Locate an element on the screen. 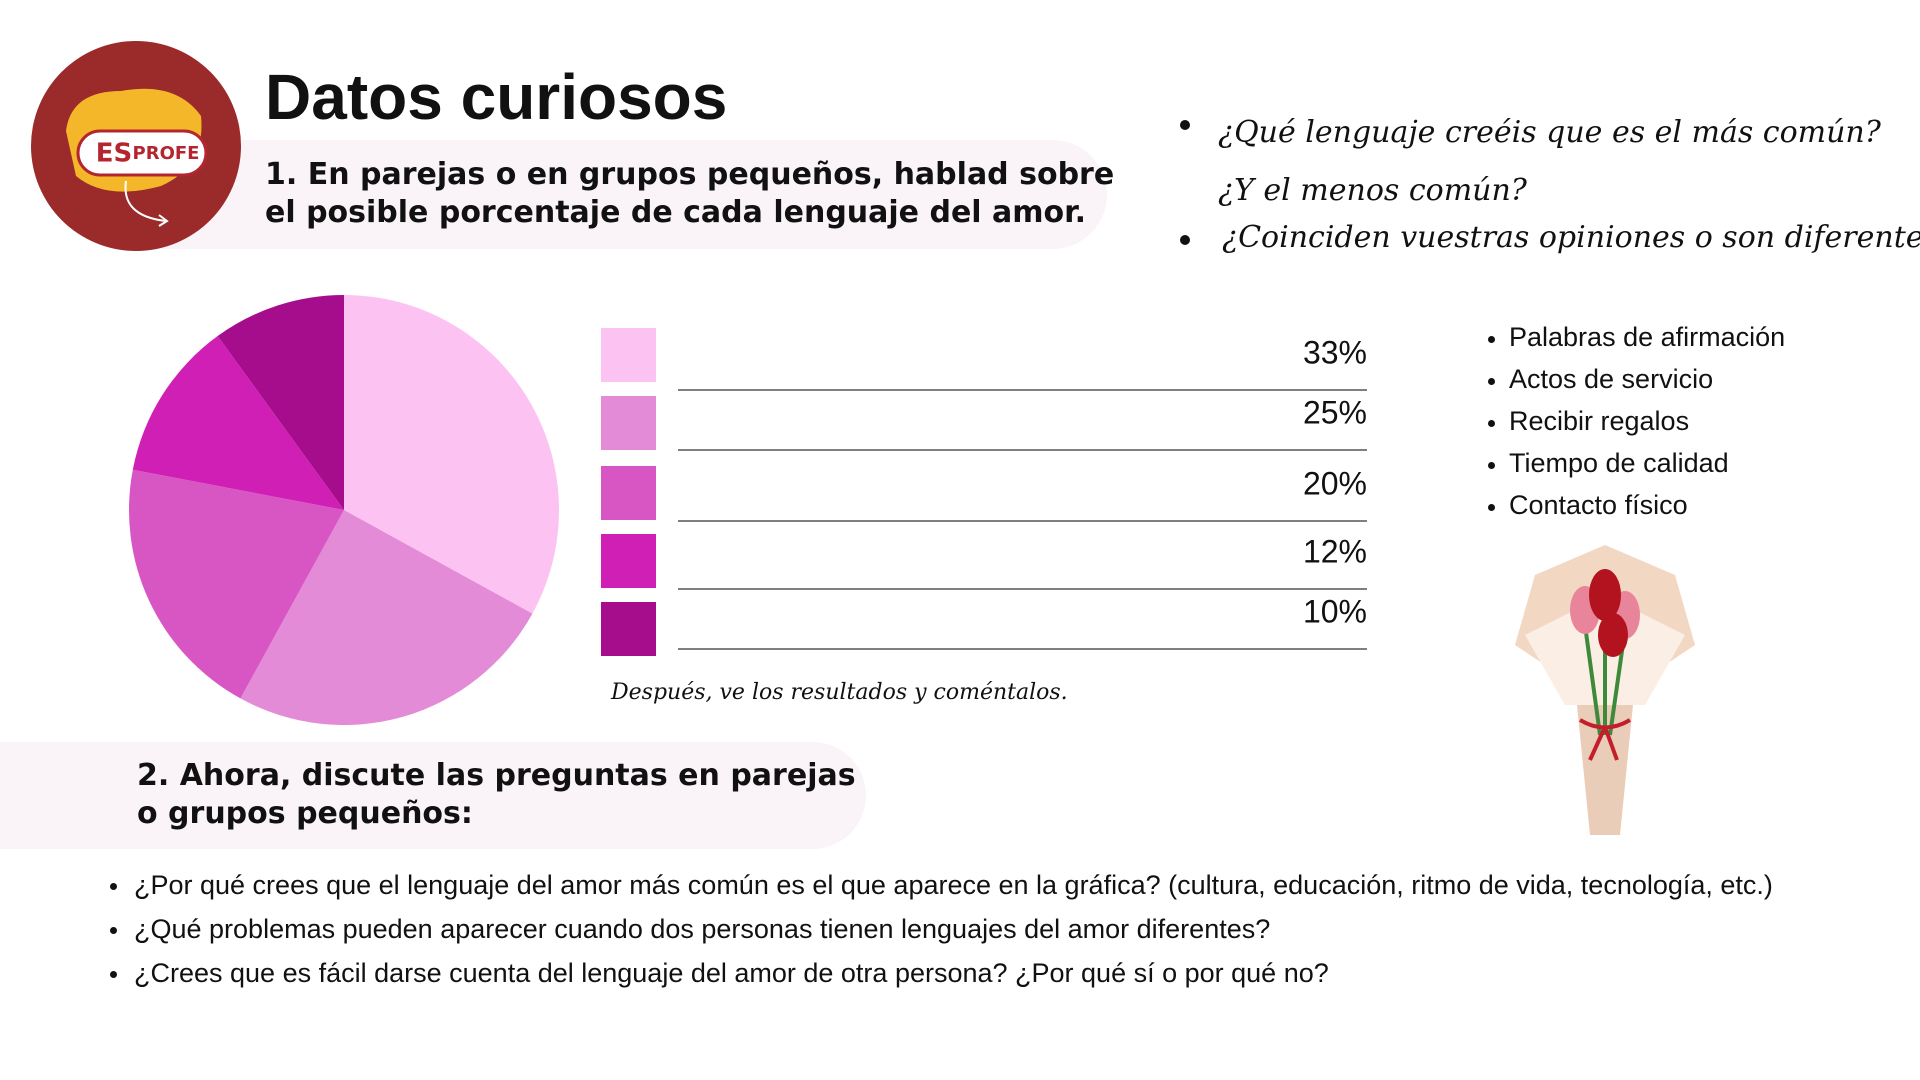 The height and width of the screenshot is (1080, 1920). love-language: Tiempo de calidad is located at coordinates (1619, 463).